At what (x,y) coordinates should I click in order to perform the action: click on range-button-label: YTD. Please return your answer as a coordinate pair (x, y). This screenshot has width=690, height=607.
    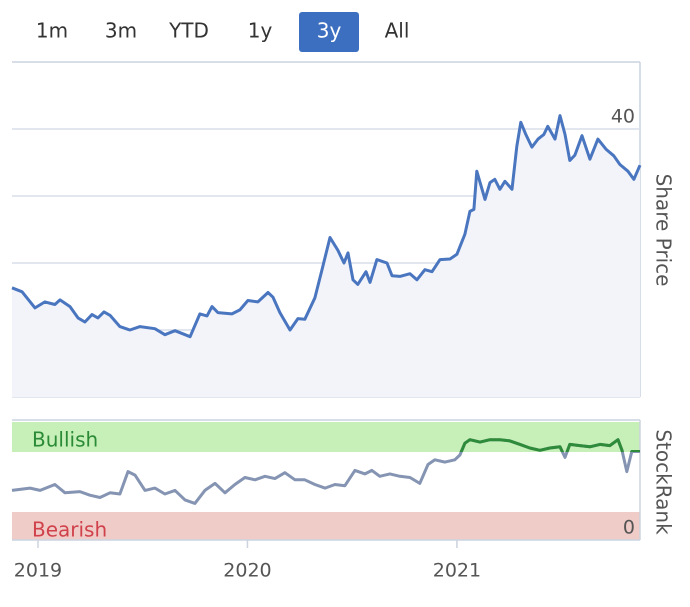
    Looking at the image, I should click on (188, 31).